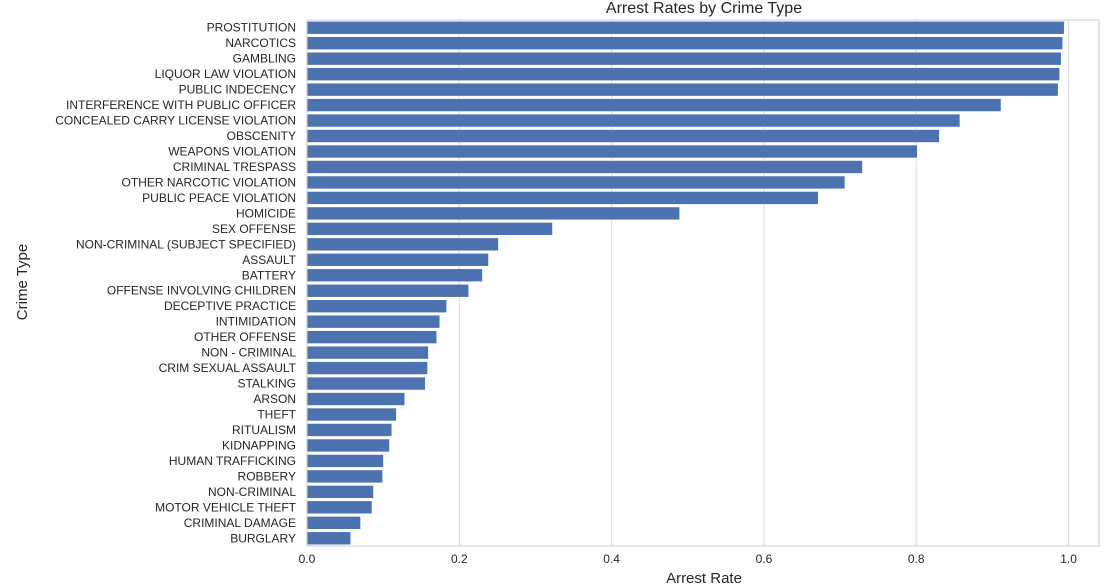 This screenshot has width=1106, height=586. Describe the element at coordinates (704, 8) in the screenshot. I see `chart-title: Arrest Rates by Crime Type` at that location.